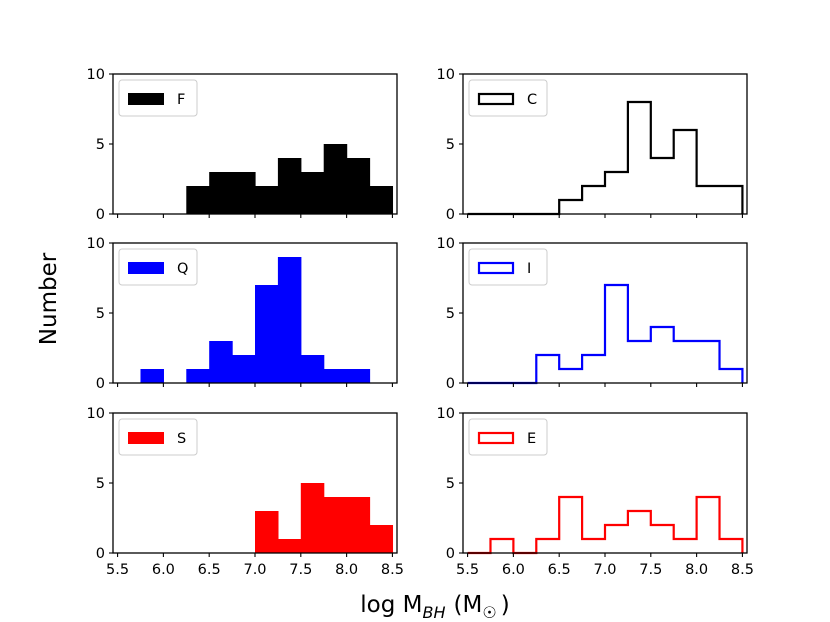 This screenshot has height=622, width=830. I want to click on ytick-label-q-0: 0, so click(100, 384).